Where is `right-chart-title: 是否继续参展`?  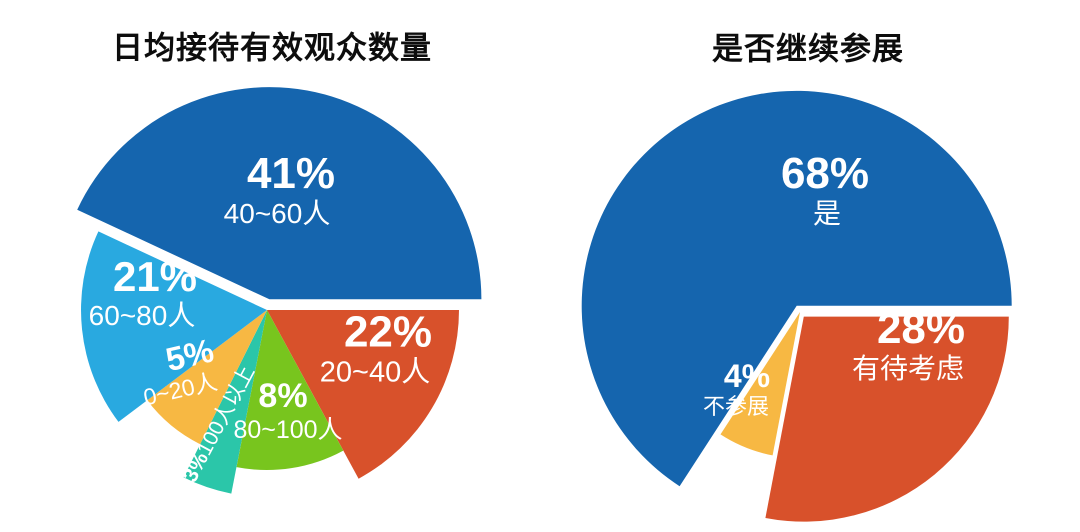 right-chart-title: 是否继续参展 is located at coordinates (808, 49).